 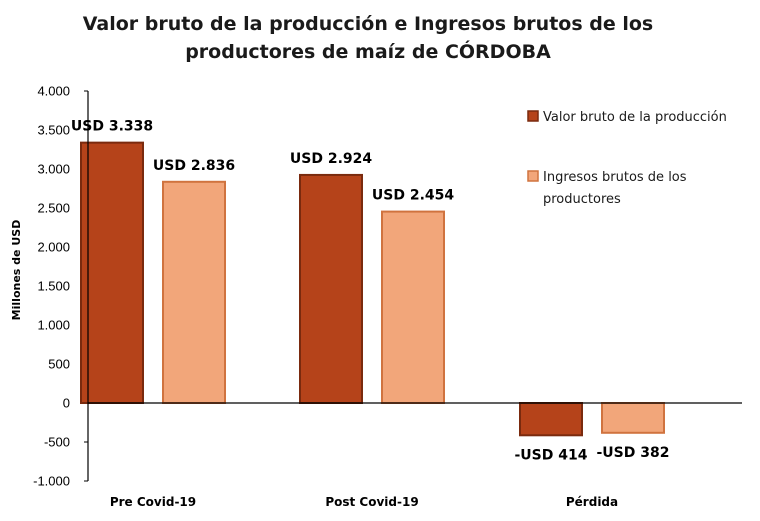 I want to click on x-category-label: Pre Covid-19, so click(x=153, y=502).